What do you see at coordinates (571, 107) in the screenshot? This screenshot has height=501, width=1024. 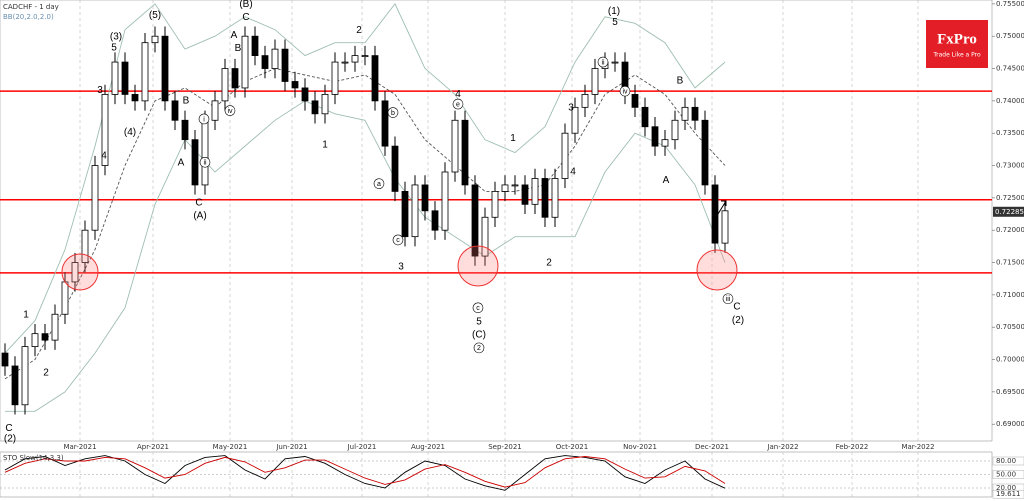 I see `wave-label: 3` at bounding box center [571, 107].